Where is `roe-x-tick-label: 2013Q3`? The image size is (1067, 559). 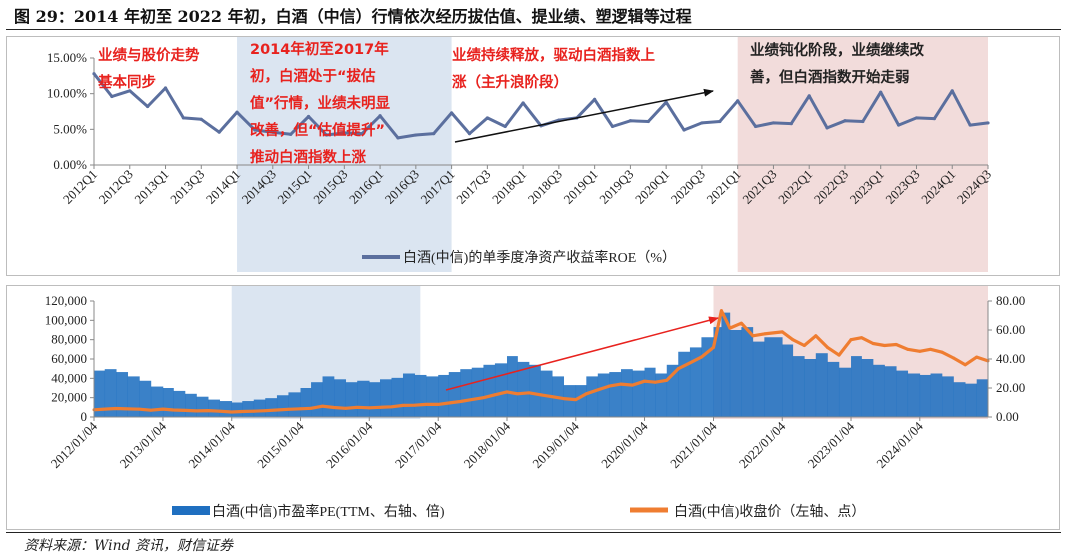 roe-x-tick-label: 2013Q3 is located at coordinates (187, 187).